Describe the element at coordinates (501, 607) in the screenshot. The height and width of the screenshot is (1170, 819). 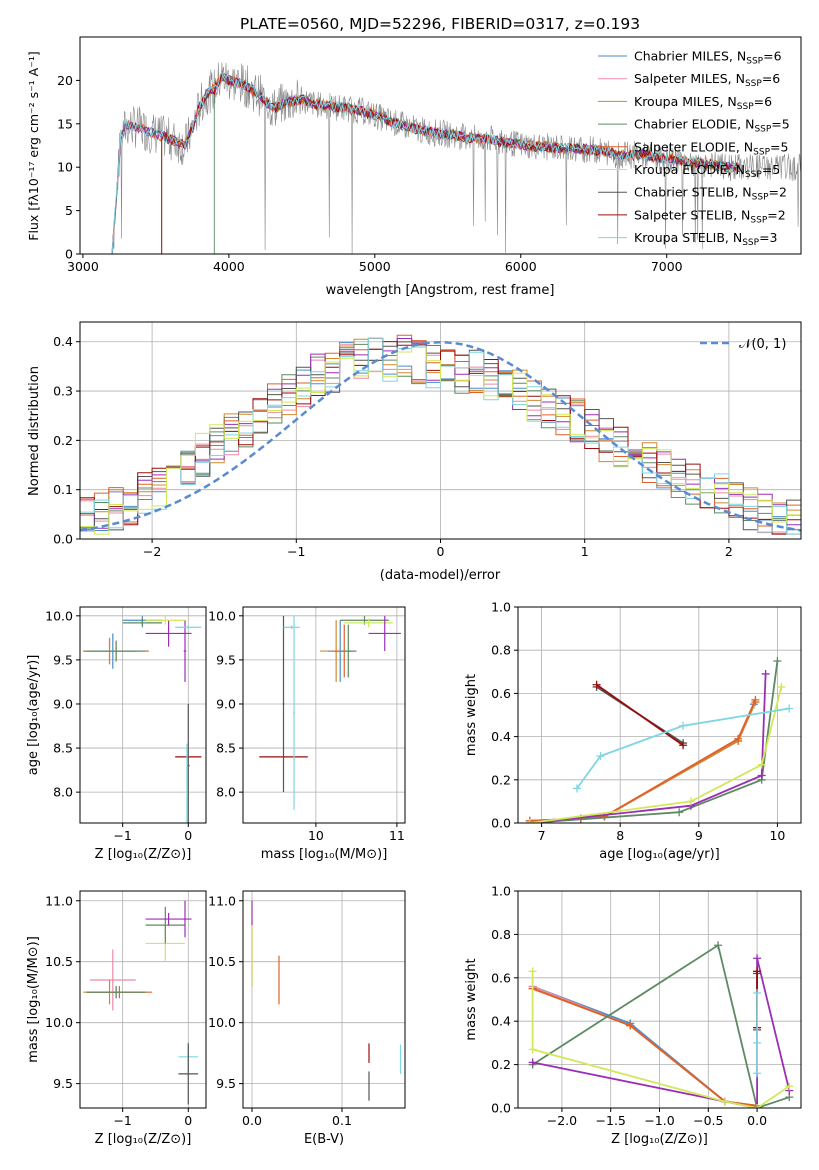
I see `ytick-label: 1.0` at that location.